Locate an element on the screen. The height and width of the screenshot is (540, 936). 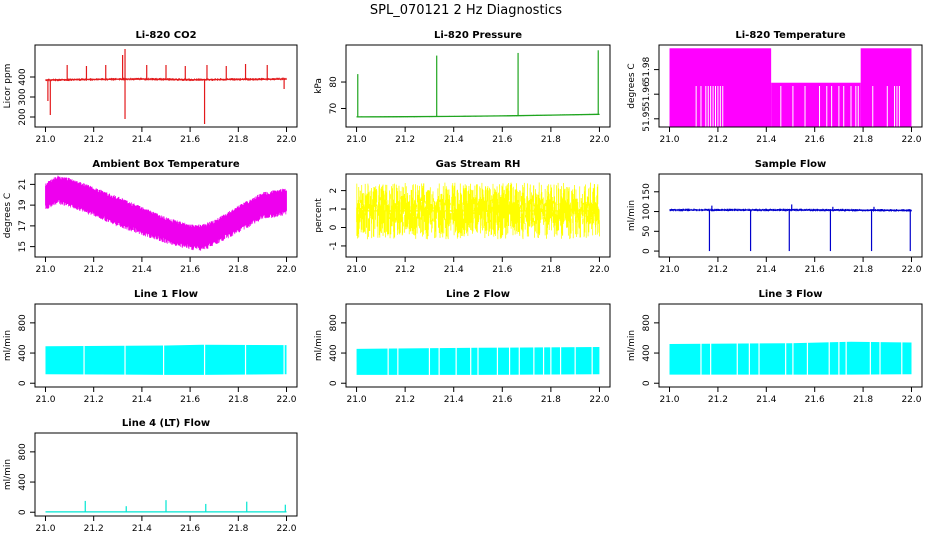
chart-title: Line 4 (LT) Flow is located at coordinates (166, 423).